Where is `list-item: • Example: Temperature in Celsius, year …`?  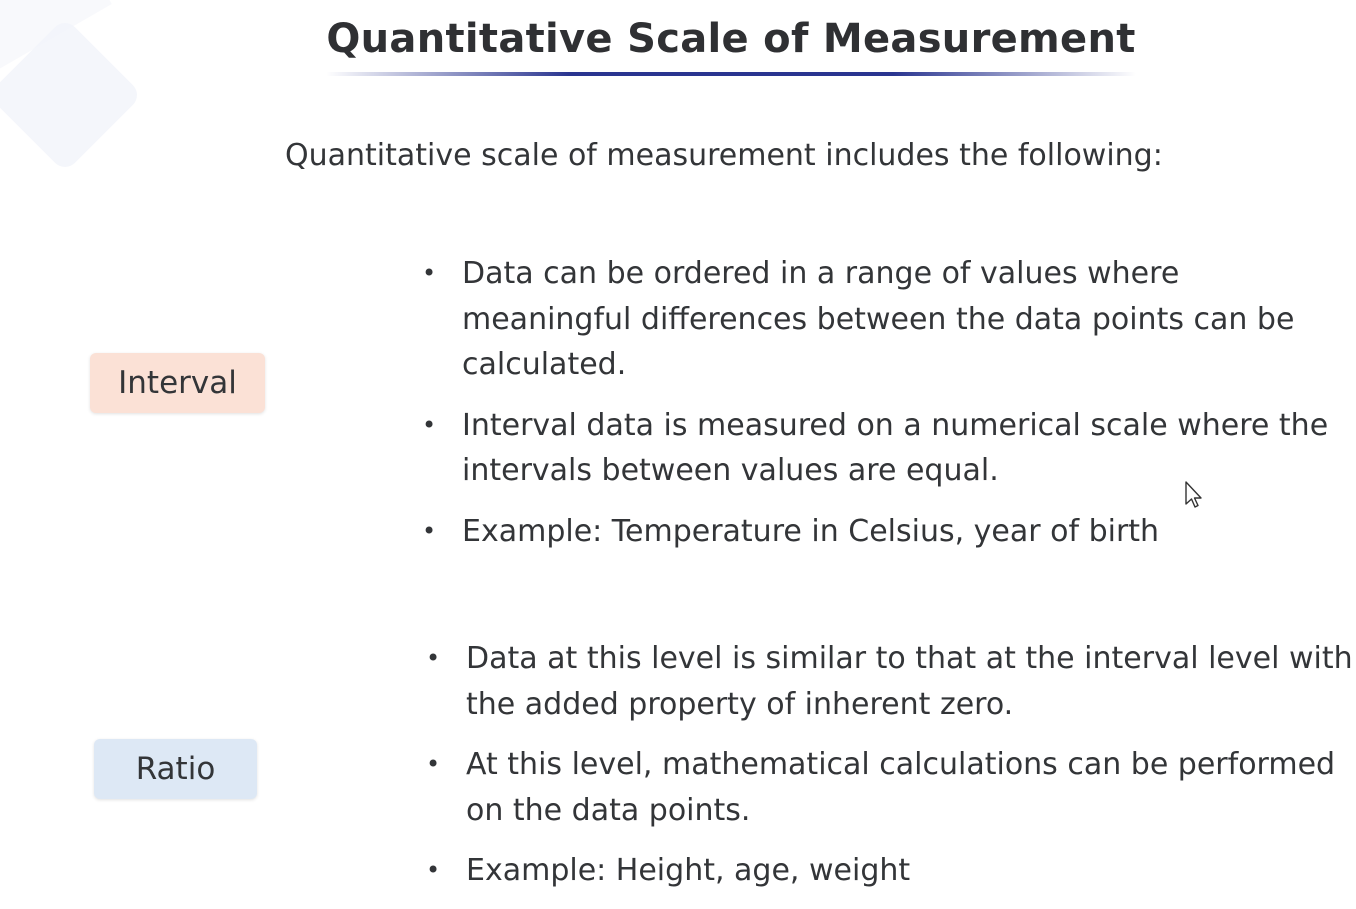
list-item: • Example: Temperature in Celsius, year … is located at coordinates (887, 532).